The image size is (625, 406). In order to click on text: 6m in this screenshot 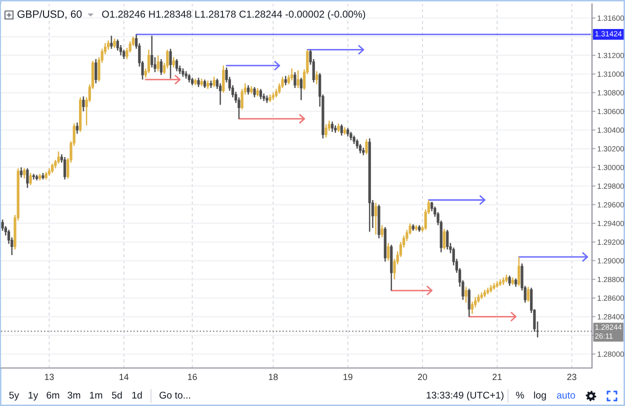, I will do `click(53, 395)`.